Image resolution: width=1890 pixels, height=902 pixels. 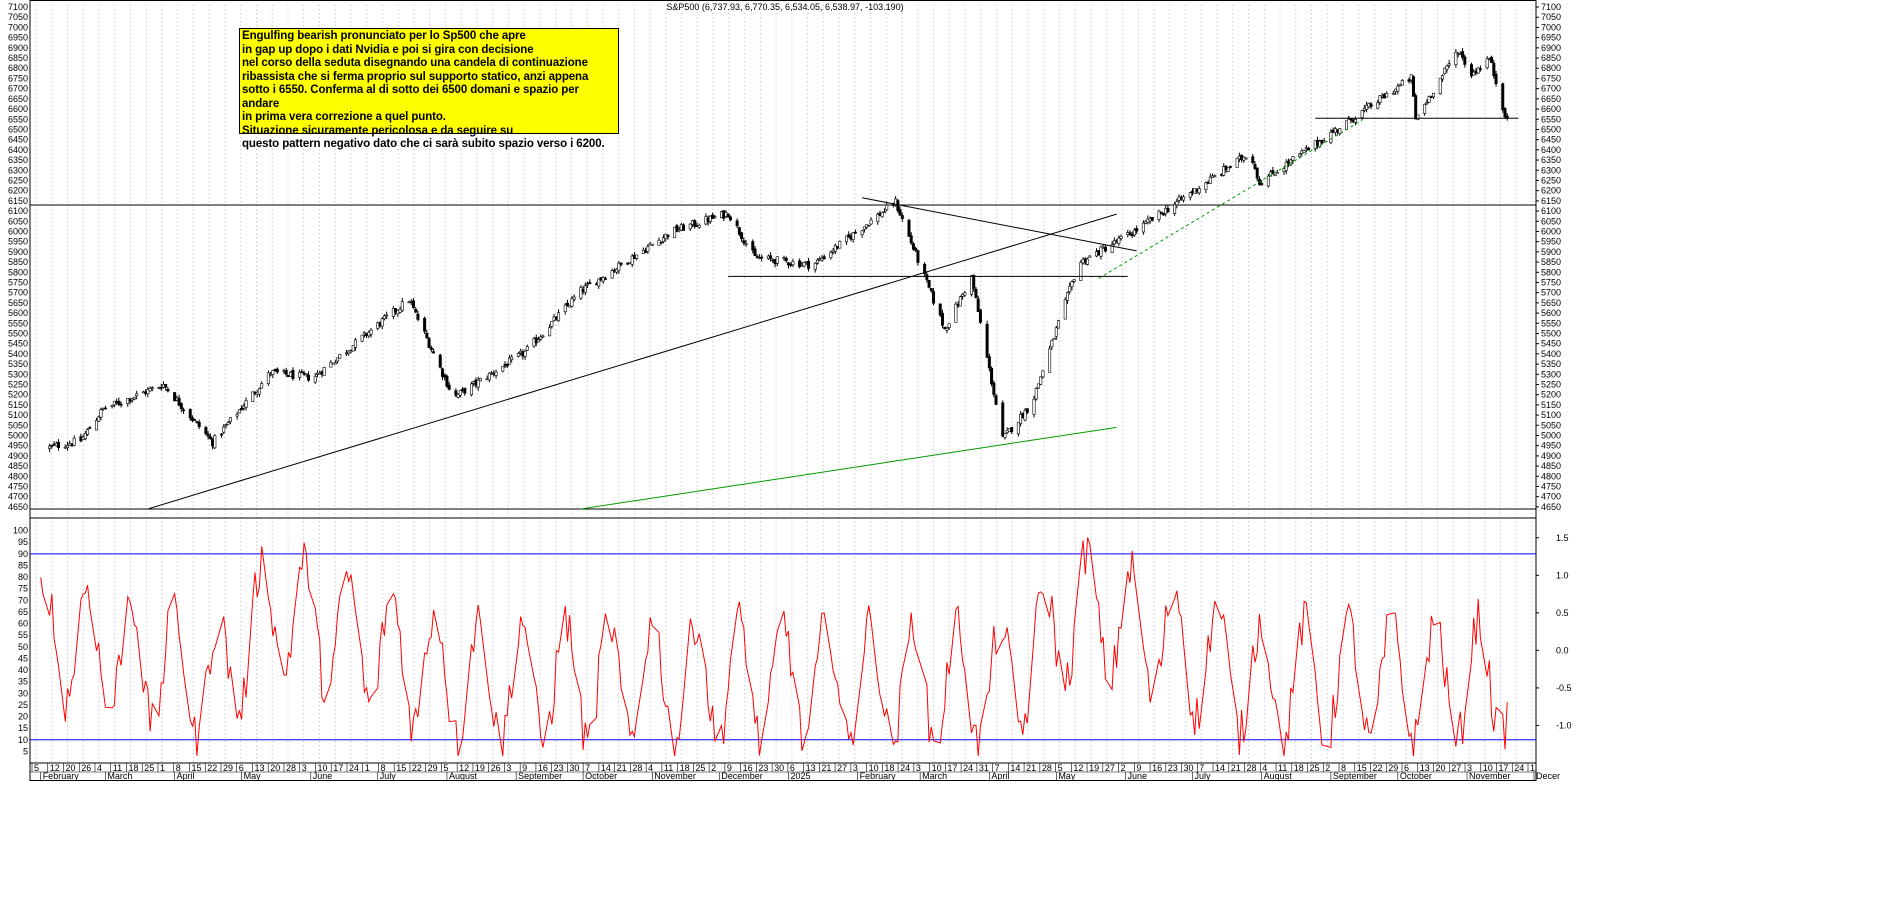 What do you see at coordinates (186, 776) in the screenshot?
I see `month-label: April` at bounding box center [186, 776].